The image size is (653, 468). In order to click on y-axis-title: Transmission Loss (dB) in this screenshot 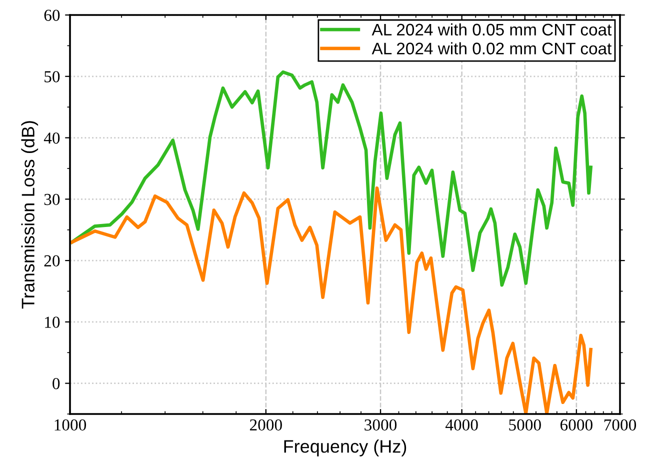, I will do `click(29, 215)`.